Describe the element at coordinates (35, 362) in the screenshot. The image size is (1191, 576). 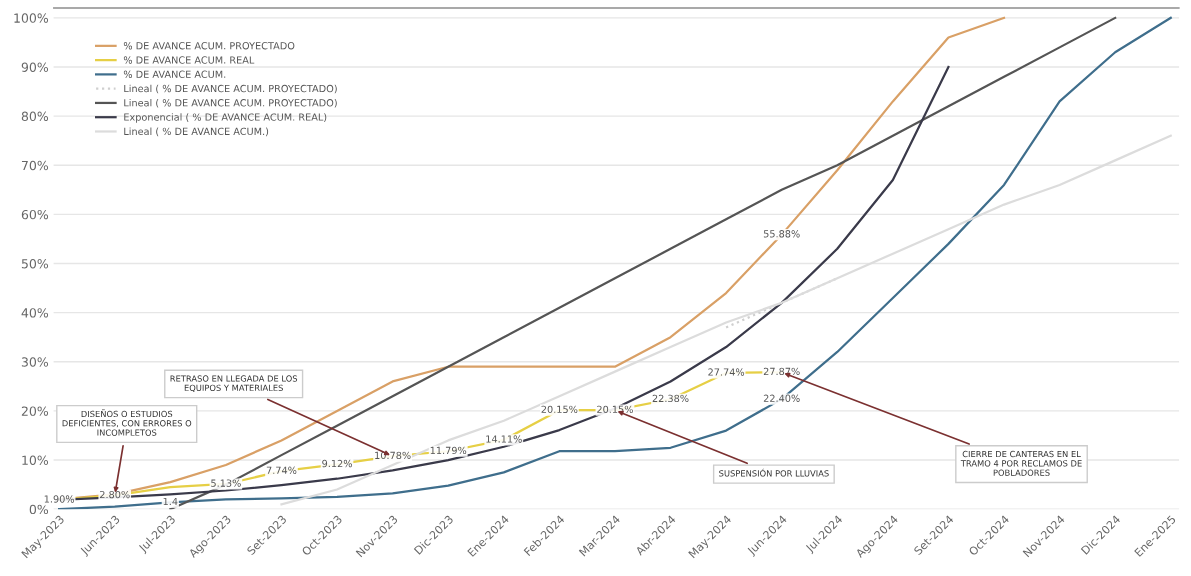
I see `y-tick-label: 30%` at that location.